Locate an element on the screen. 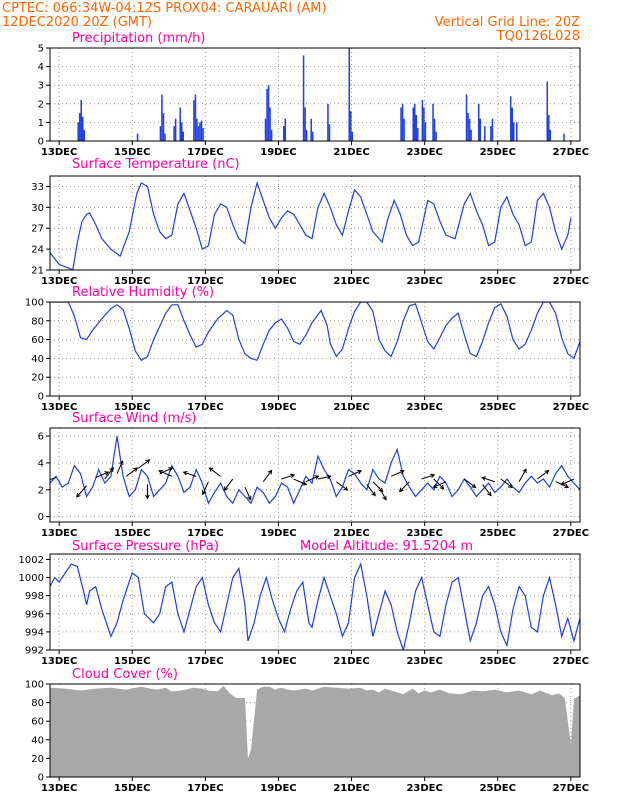  y-tick-label: 6 is located at coordinates (41, 437).